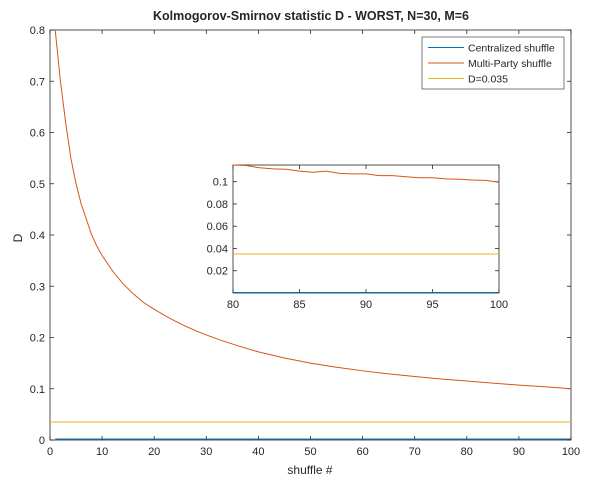 The image size is (598, 483). What do you see at coordinates (467, 452) in the screenshot?
I see `main-x-tick-label: 80` at bounding box center [467, 452].